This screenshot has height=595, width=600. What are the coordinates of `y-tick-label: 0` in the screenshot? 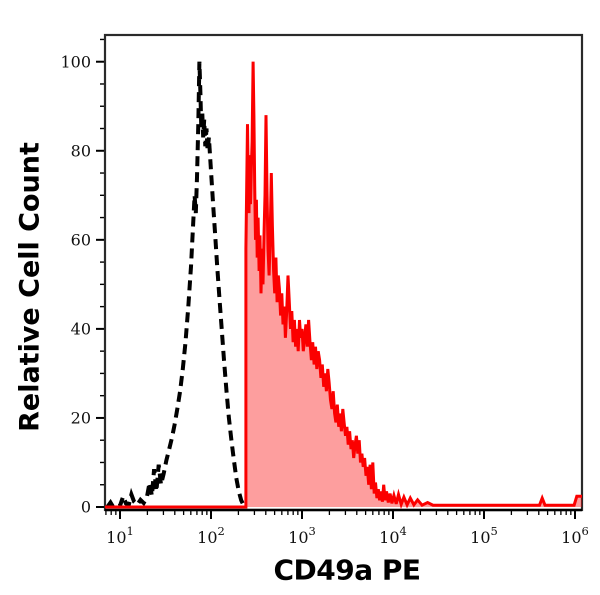 It's located at (86, 507).